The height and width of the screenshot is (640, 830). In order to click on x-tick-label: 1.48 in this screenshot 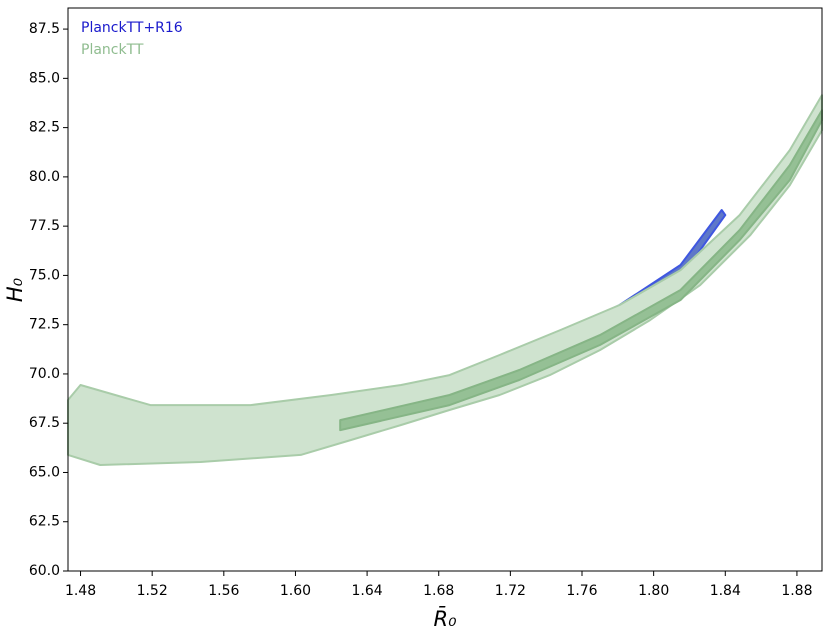, I will do `click(80, 591)`.